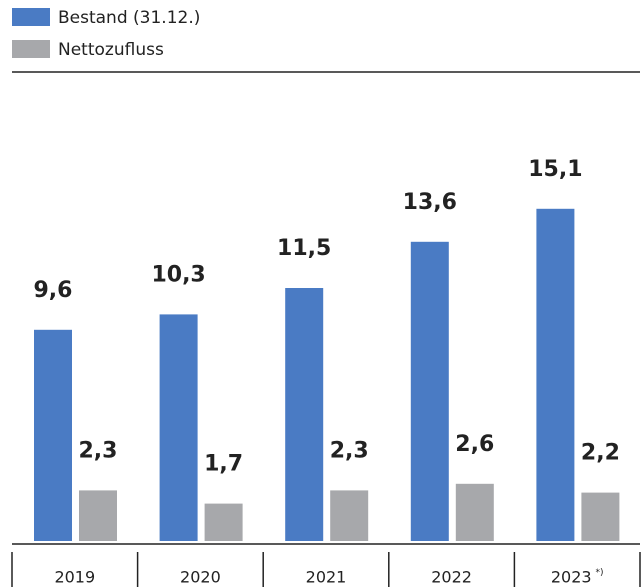 The image size is (642, 587). Describe the element at coordinates (577, 577) in the screenshot. I see `x-tick-label: 2023 *)` at that location.